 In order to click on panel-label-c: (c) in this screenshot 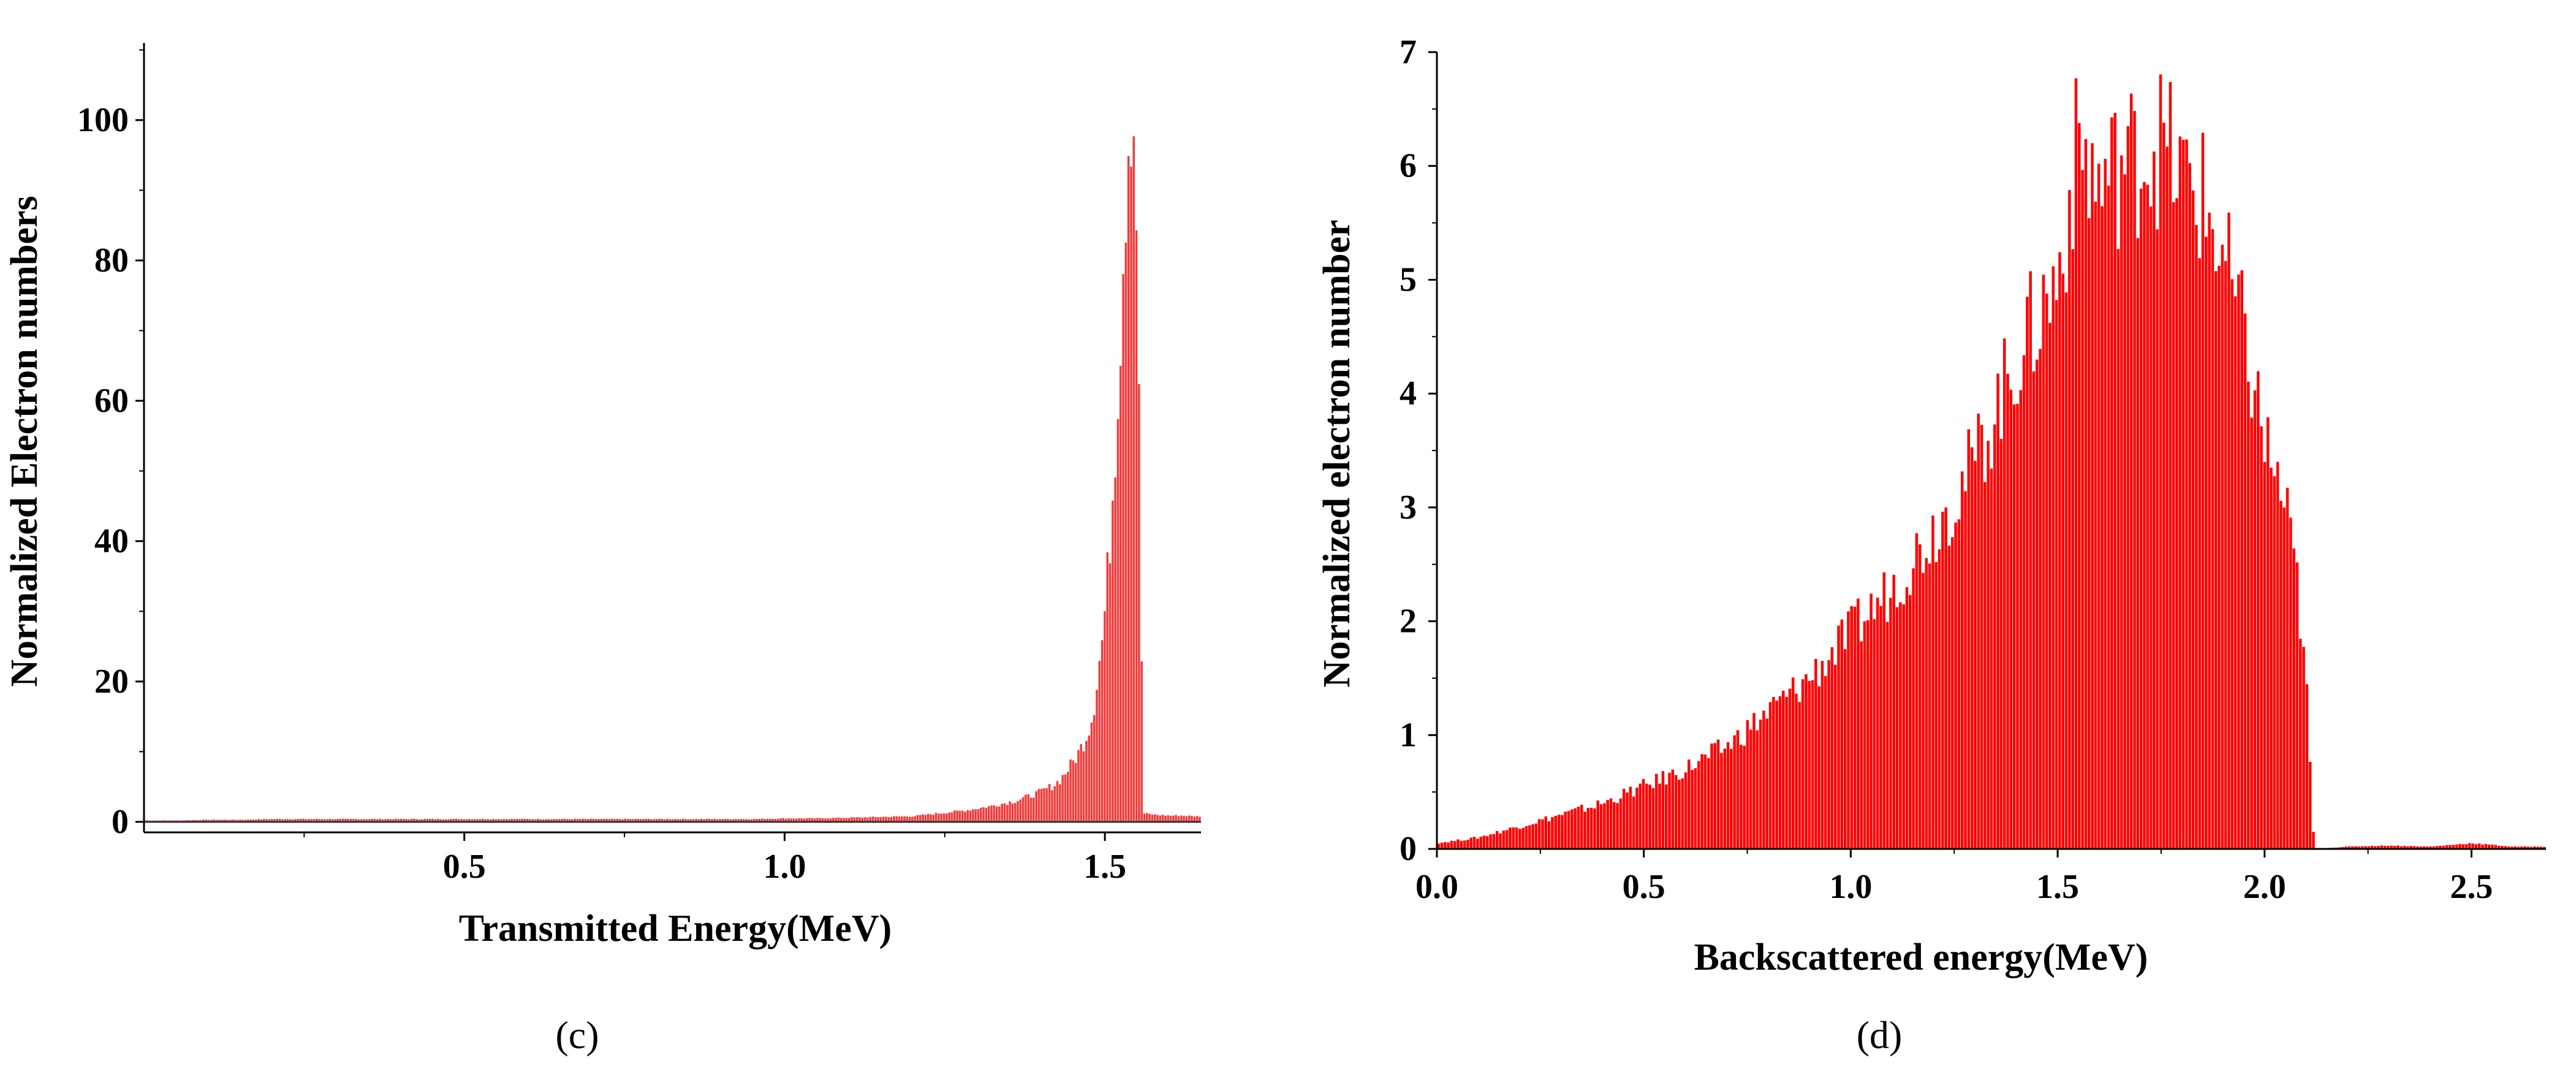, I will do `click(577, 1035)`.